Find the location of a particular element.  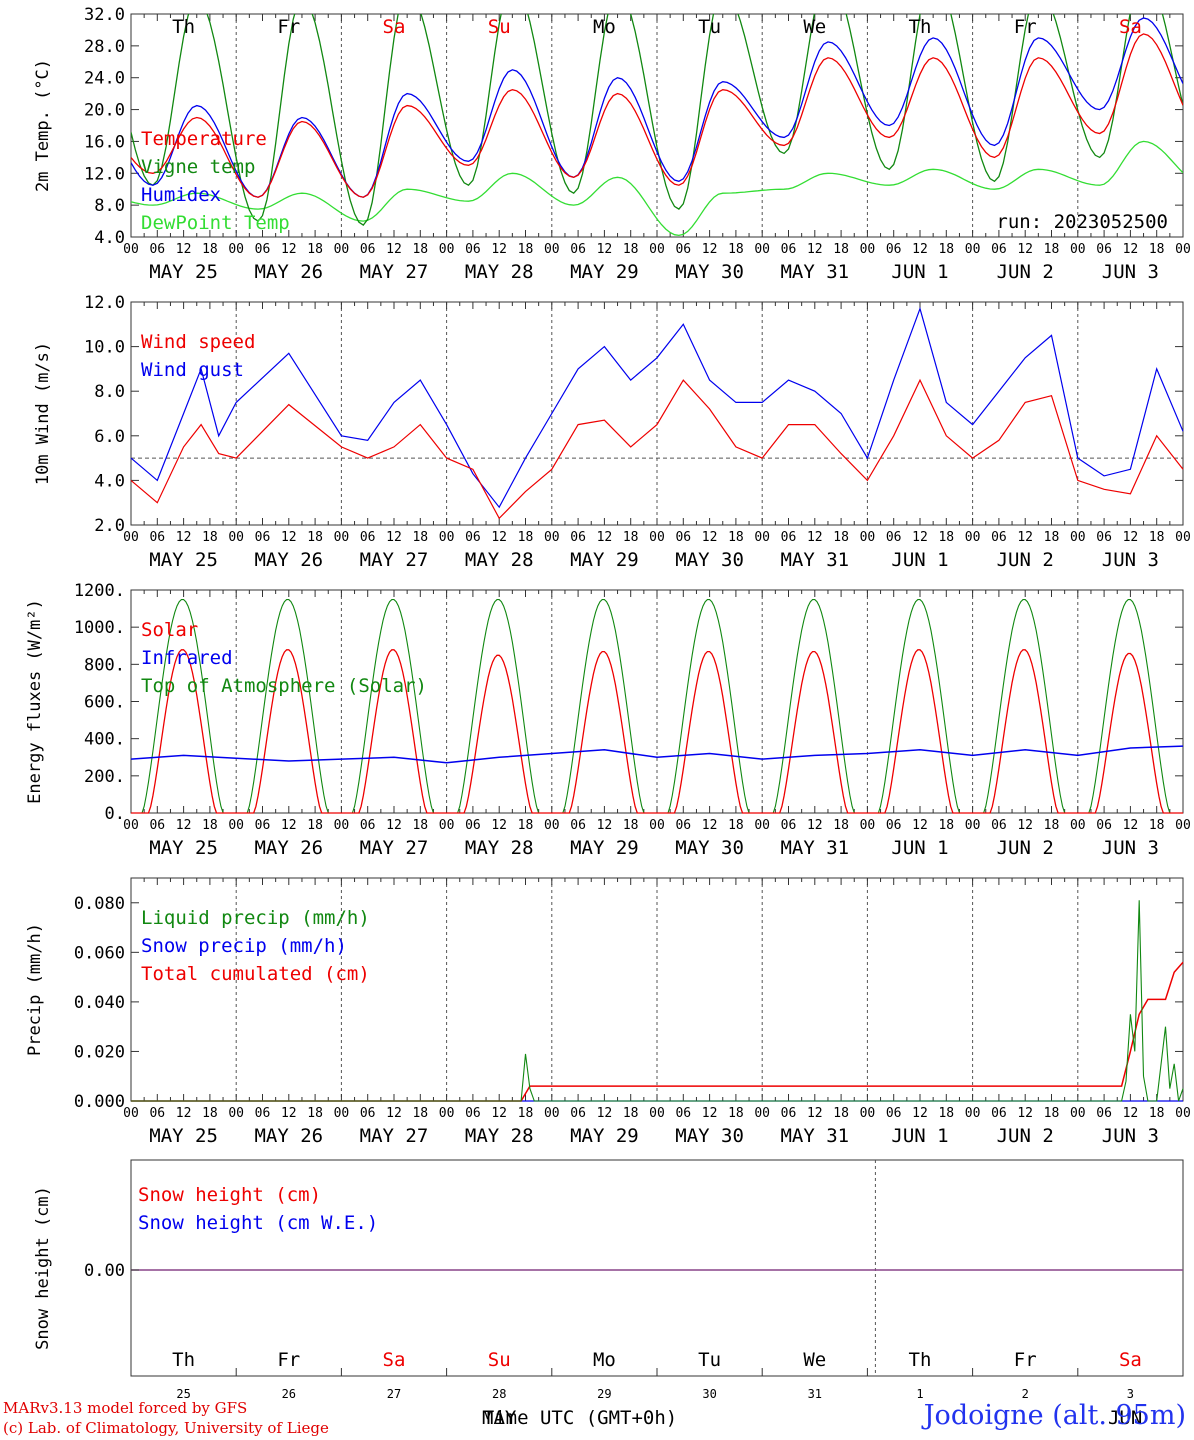

y-tick-label: 0. is located at coordinates (115, 814).